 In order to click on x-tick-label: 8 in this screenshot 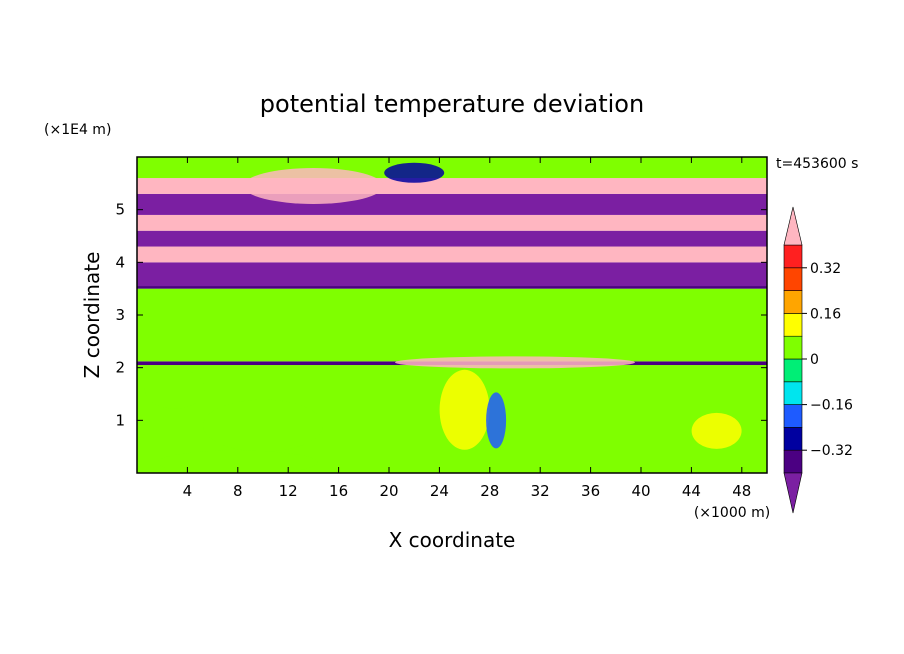, I will do `click(238, 491)`.